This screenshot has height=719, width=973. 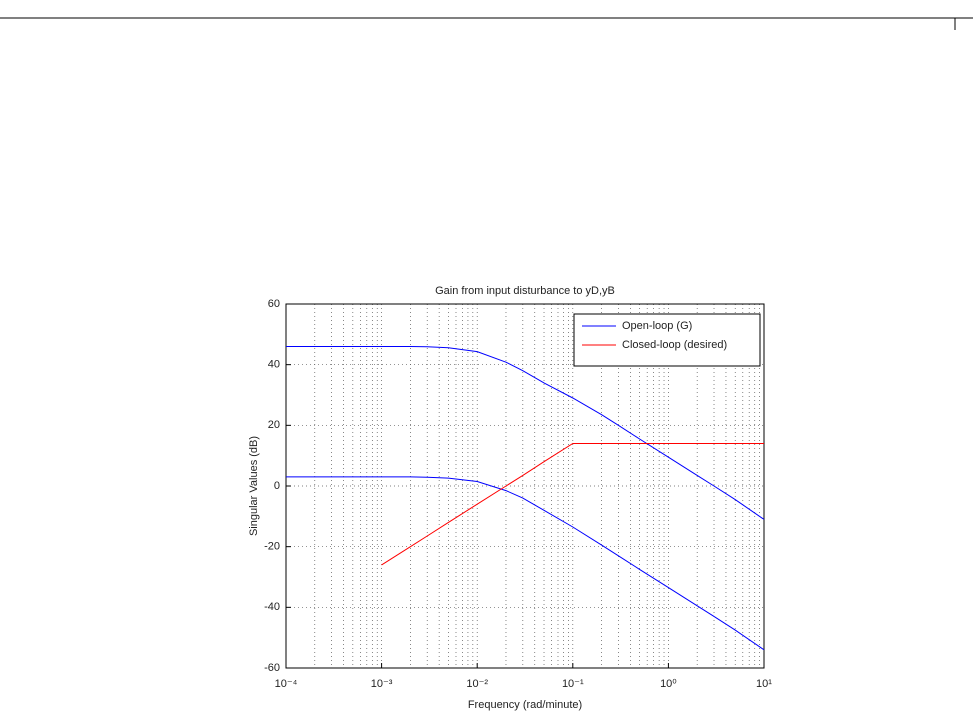 I want to click on y-tick-label: 60, so click(x=274, y=304).